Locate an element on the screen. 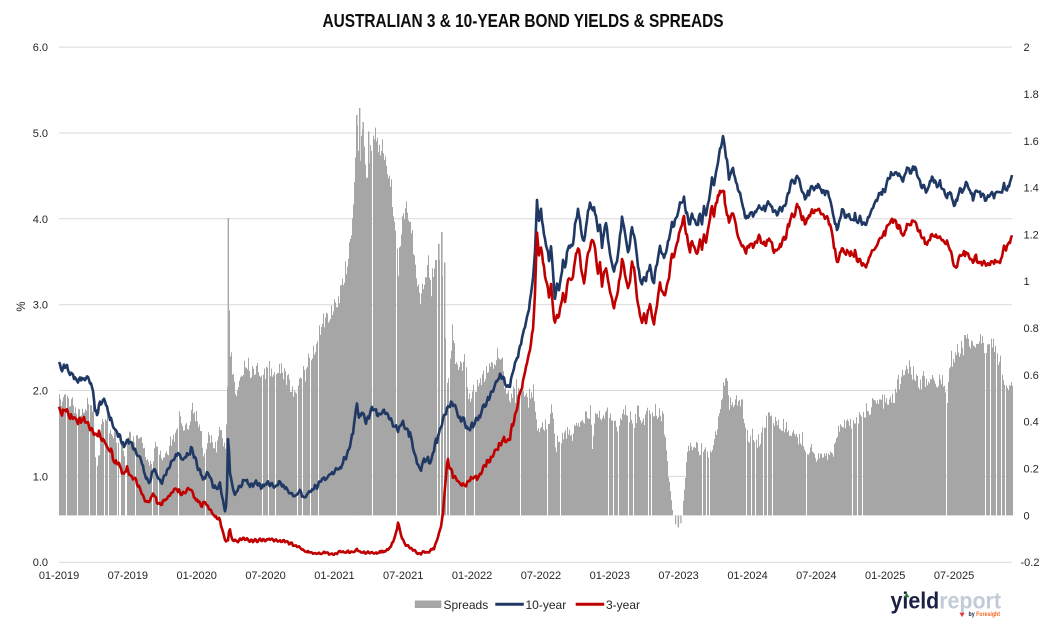 The height and width of the screenshot is (619, 1051). svg-text: 6.0 is located at coordinates (40, 48).